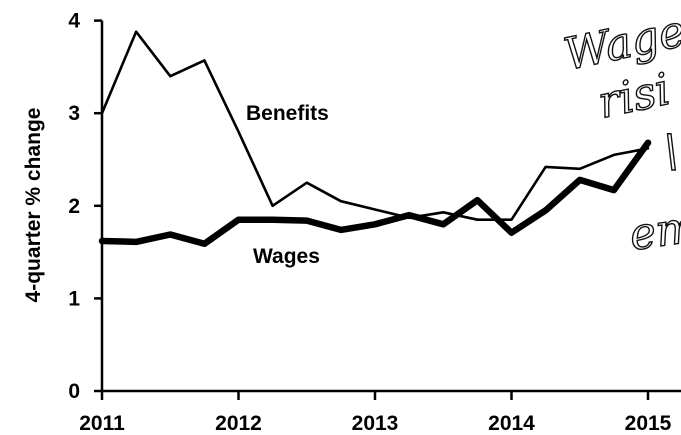 This screenshot has width=681, height=435. Describe the element at coordinates (671, 151) in the screenshot. I see `handwriting-line-3: \` at that location.